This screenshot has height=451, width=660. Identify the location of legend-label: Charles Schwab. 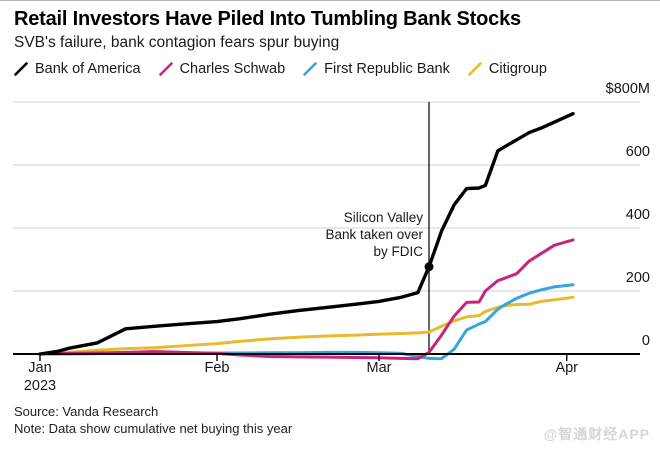
(232, 69).